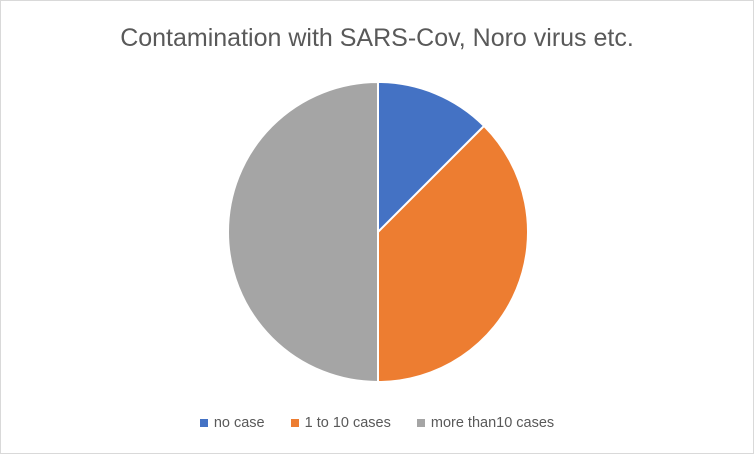 The width and height of the screenshot is (754, 454). I want to click on legend-swatch-1-to-10-cases, so click(294, 423).